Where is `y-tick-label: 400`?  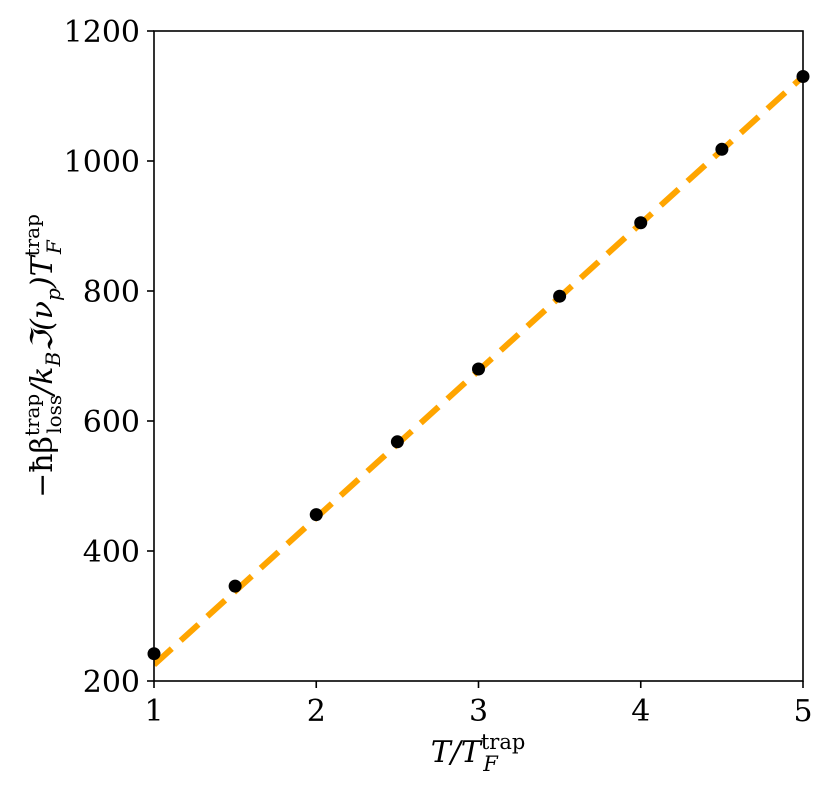
y-tick-label: 400 is located at coordinates (111, 552).